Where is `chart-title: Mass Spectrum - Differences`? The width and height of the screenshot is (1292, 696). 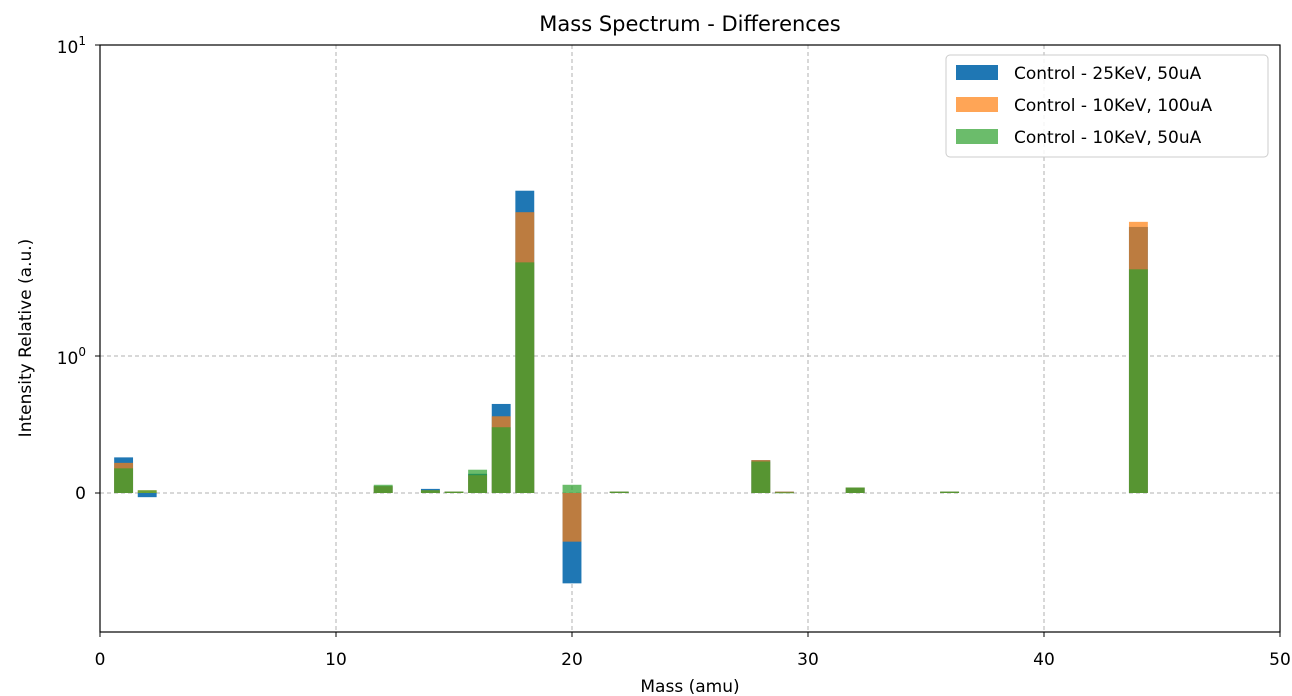 chart-title: Mass Spectrum - Differences is located at coordinates (689, 24).